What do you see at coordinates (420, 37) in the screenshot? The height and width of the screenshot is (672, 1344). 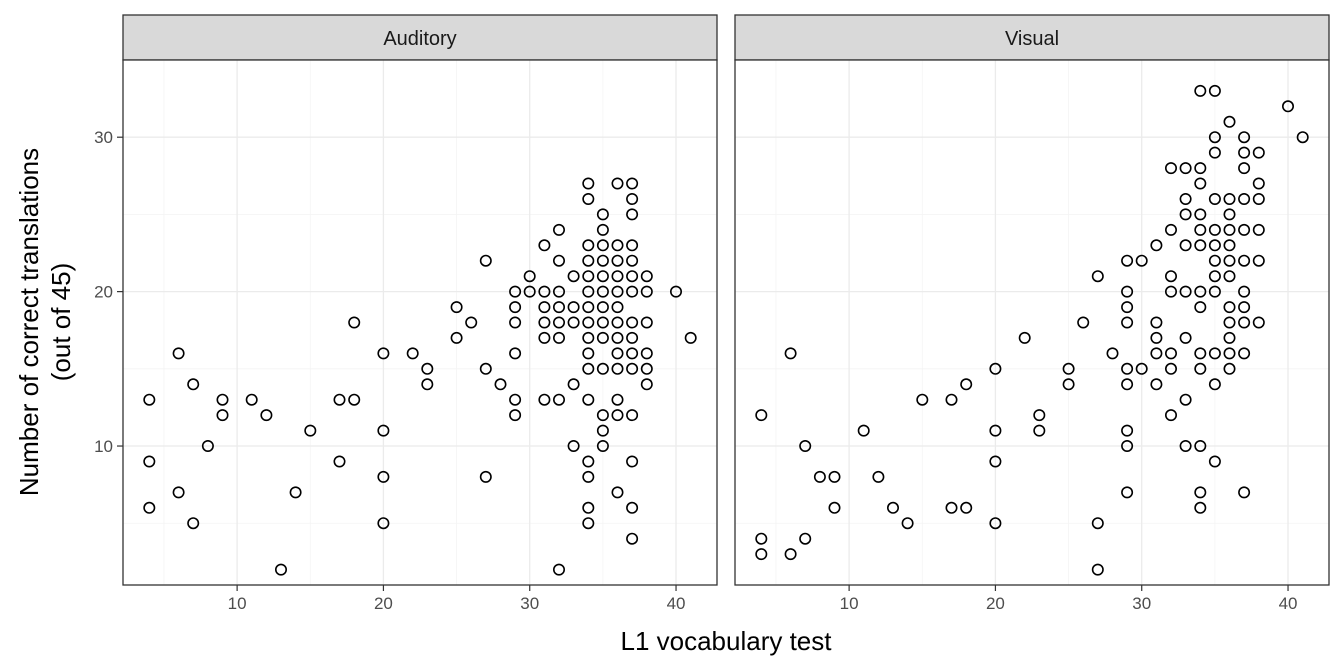 I see `facet-strip` at bounding box center [420, 37].